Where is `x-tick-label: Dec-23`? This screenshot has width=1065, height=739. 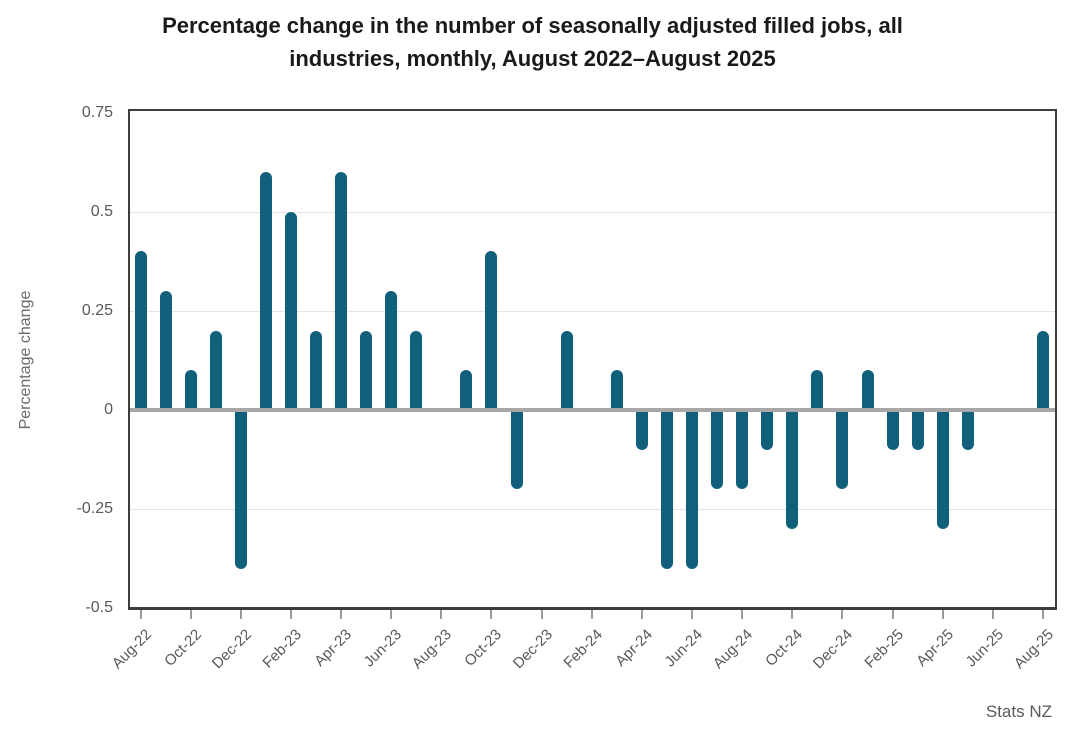
x-tick-label: Dec-23 is located at coordinates (532, 649).